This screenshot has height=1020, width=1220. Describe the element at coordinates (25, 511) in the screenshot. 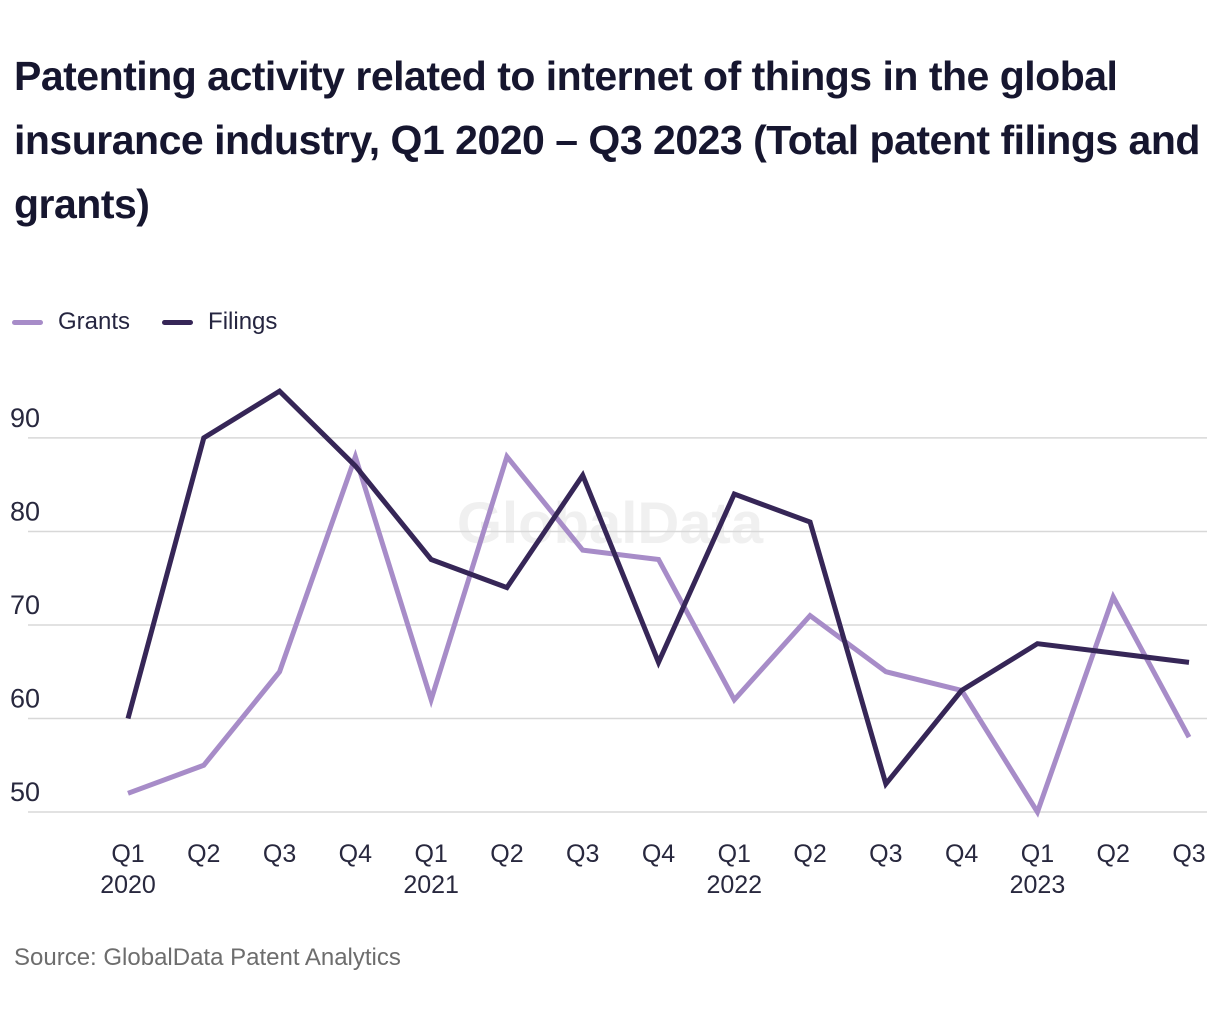

I see `y-tick-label: 80` at that location.